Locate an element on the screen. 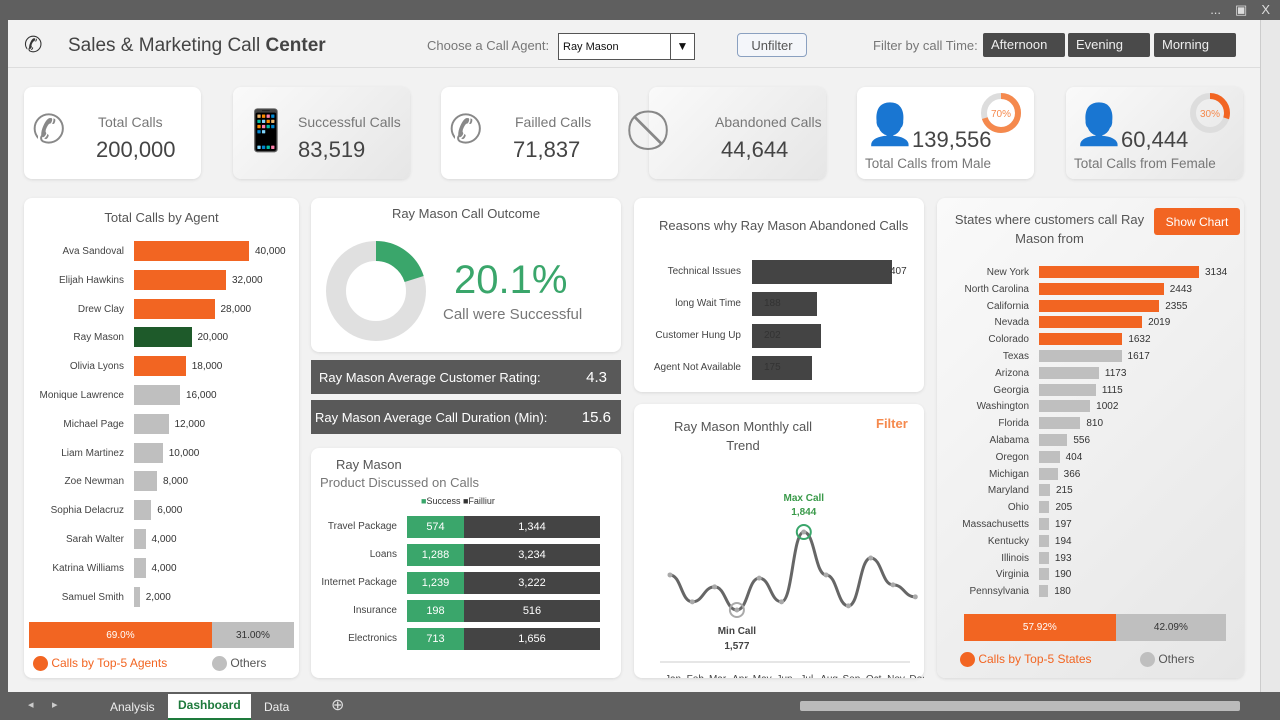 Image resolution: width=1280 pixels, height=720 pixels. x-tick-label: Jan is located at coordinates (673, 676).